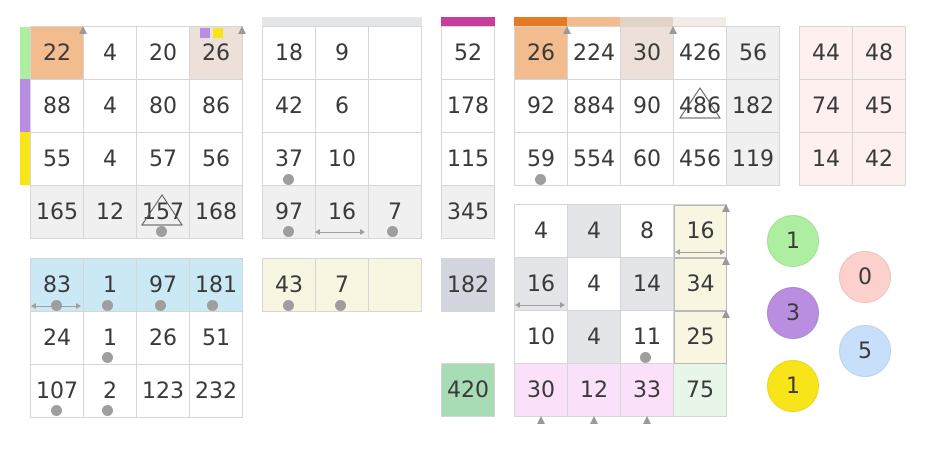  I want to click on grid-cell: 33, so click(647, 390).